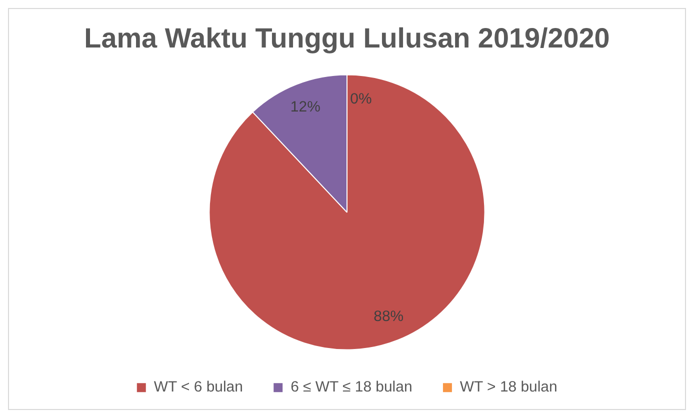 The width and height of the screenshot is (696, 420). Describe the element at coordinates (361, 99) in the screenshot. I see `text: 0%` at that location.